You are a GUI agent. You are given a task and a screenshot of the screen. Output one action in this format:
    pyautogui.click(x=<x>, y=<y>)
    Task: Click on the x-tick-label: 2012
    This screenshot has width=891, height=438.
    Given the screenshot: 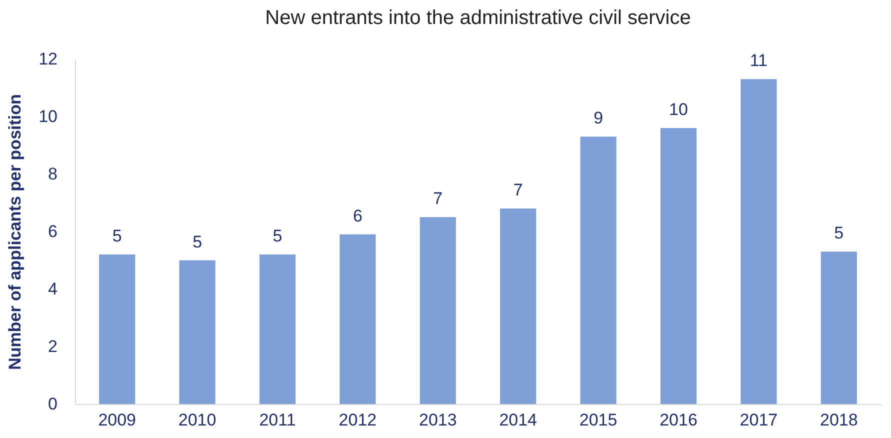 What is the action you would take?
    pyautogui.click(x=357, y=420)
    